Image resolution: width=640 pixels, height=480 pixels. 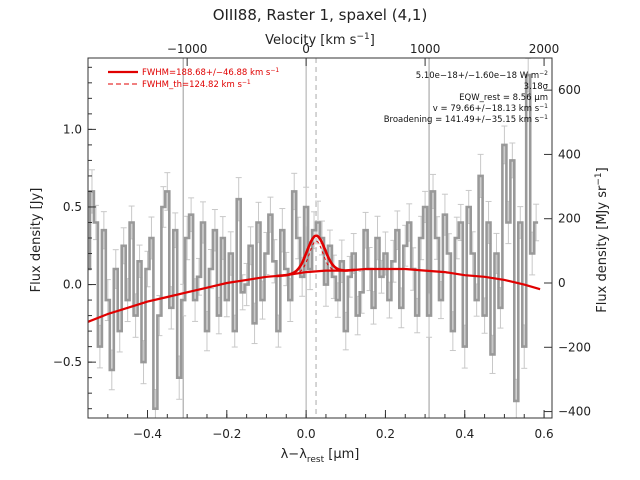 I want to click on continuum-fit-line, so click(x=314, y=295).